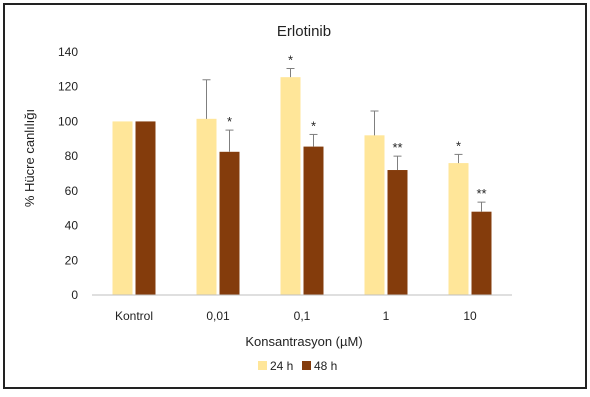  What do you see at coordinates (29, 158) in the screenshot?
I see `y-axis-label: % Hücre canlılığı` at bounding box center [29, 158].